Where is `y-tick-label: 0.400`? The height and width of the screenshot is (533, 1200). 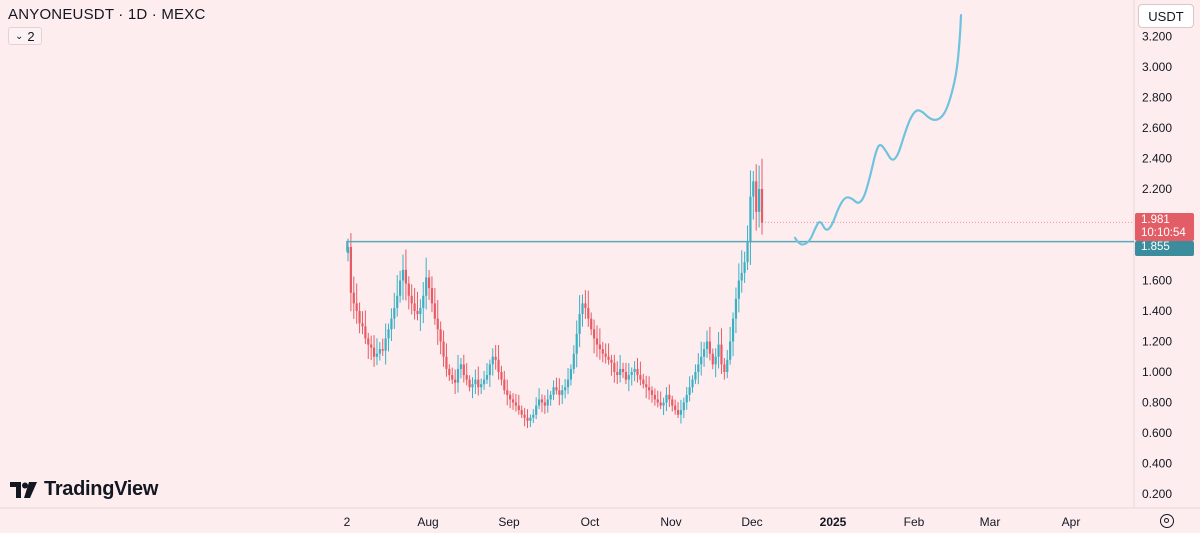 y-tick-label: 0.400 is located at coordinates (1157, 464).